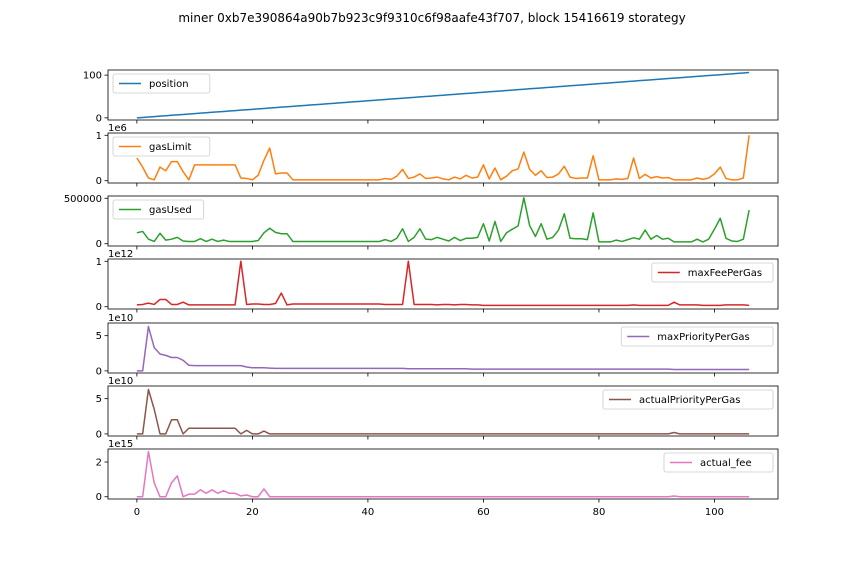  I want to click on subplot-position: 0 100 position, so click(431, 96).